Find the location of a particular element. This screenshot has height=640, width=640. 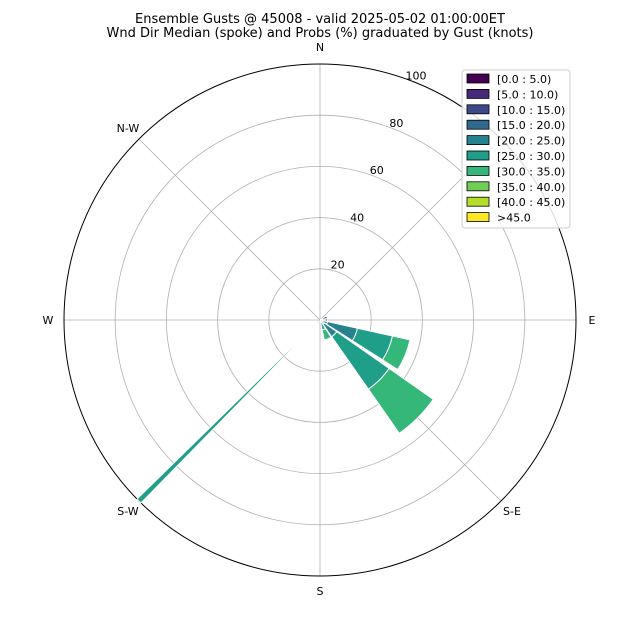

median-spoke is located at coordinates (228, 412).